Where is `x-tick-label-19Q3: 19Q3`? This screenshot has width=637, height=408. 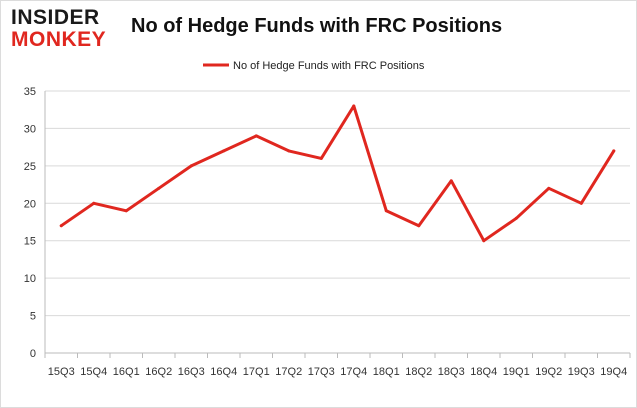
x-tick-label-19Q3: 19Q3 is located at coordinates (581, 372).